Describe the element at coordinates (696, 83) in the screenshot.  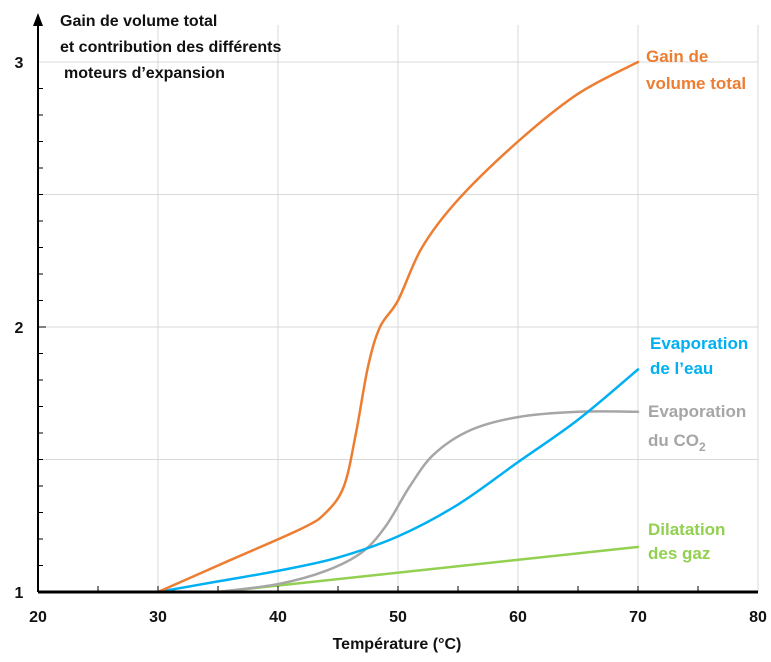
I see `series-label-total-line-2: volume total` at that location.